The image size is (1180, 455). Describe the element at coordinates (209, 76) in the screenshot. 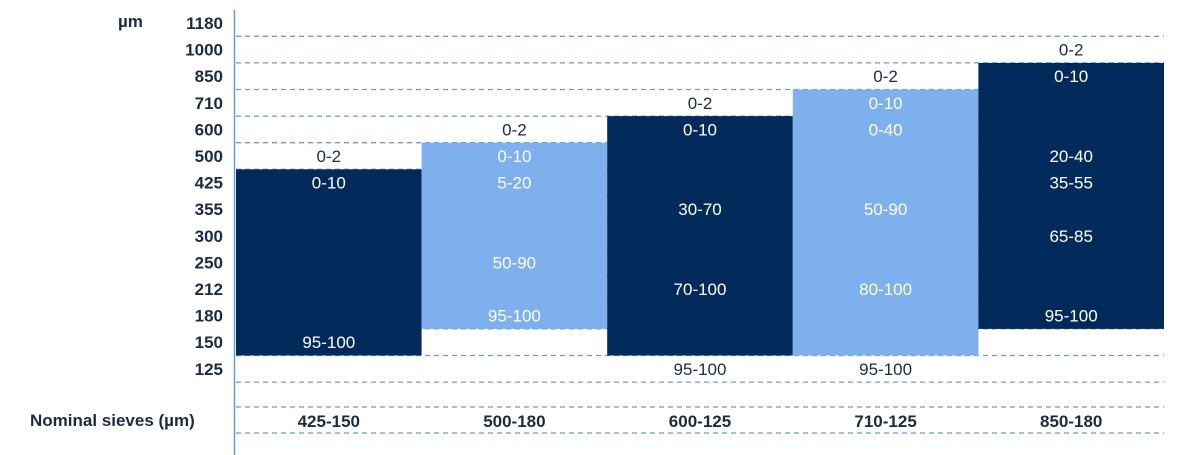

I see `sieve-size-label: 850` at that location.